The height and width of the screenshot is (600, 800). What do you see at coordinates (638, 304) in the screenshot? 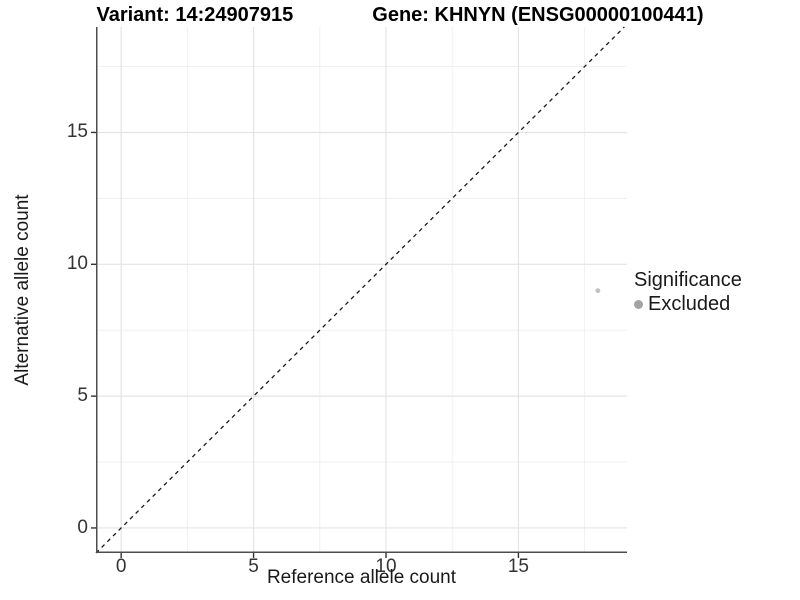
I see `legend-point-icon` at bounding box center [638, 304].